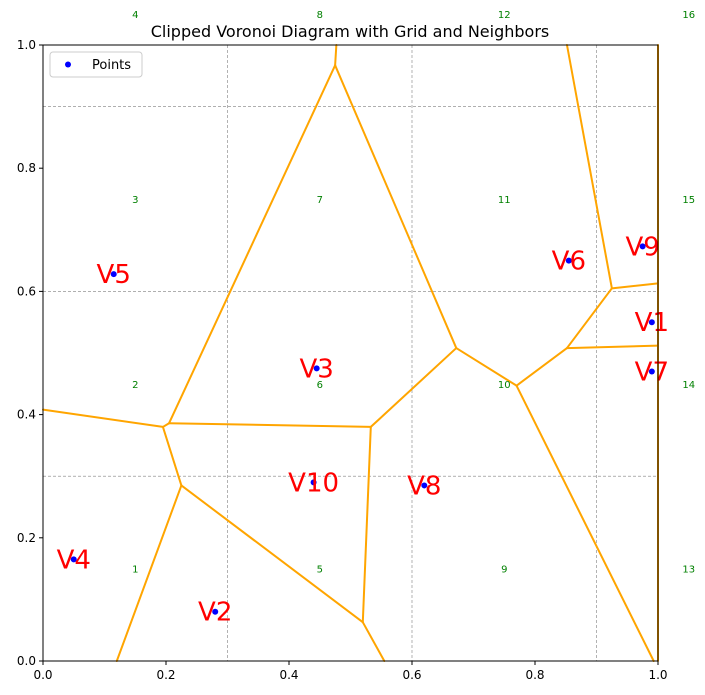  I want to click on grid-cell-label: 5, so click(320, 570).